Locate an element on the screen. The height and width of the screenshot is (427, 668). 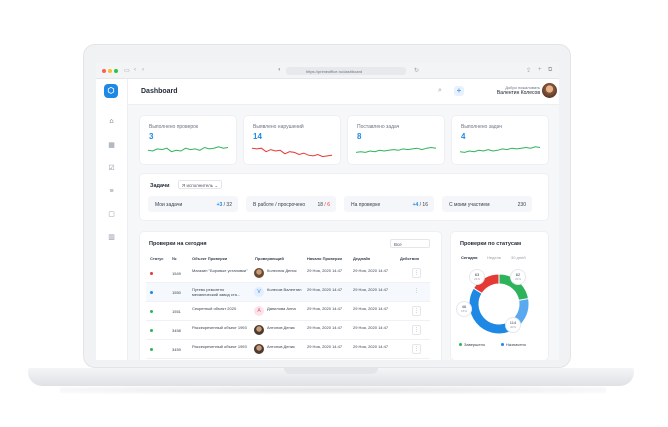
stat-value: 8 is located at coordinates (359, 136).